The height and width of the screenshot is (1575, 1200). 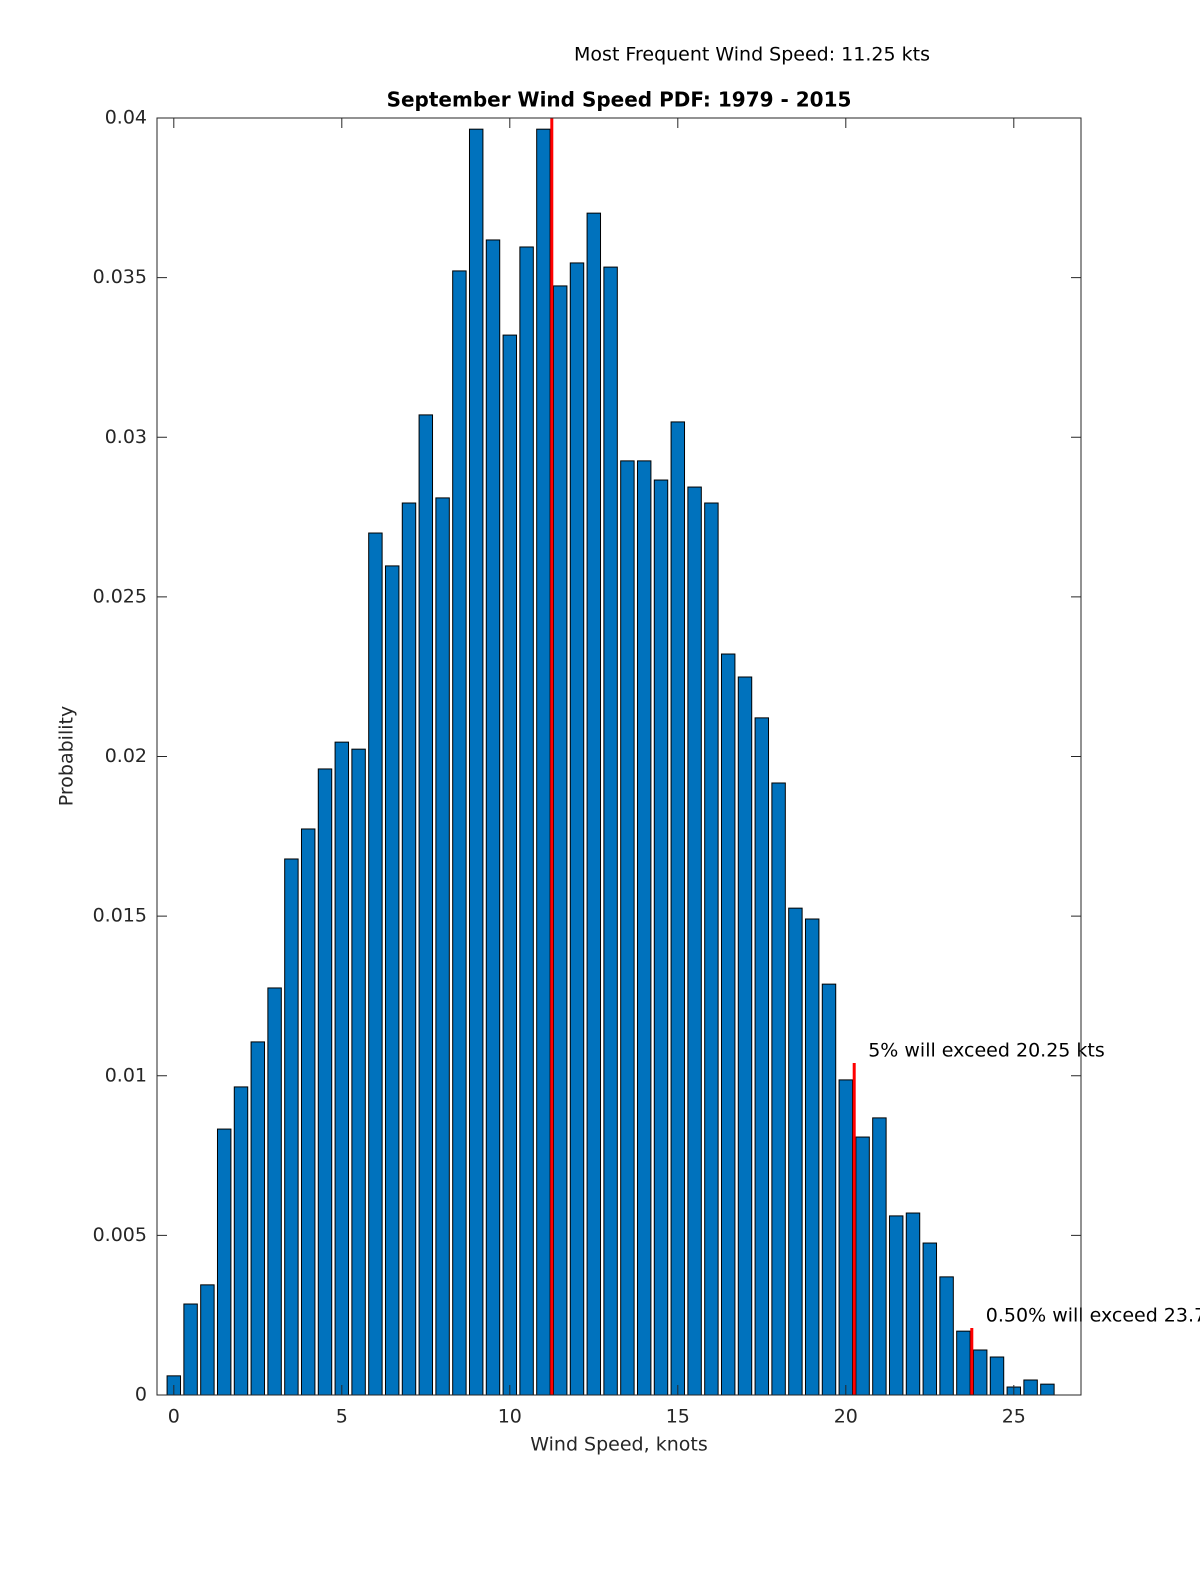 I want to click on y-tick-label: 0.02, so click(x=126, y=756).